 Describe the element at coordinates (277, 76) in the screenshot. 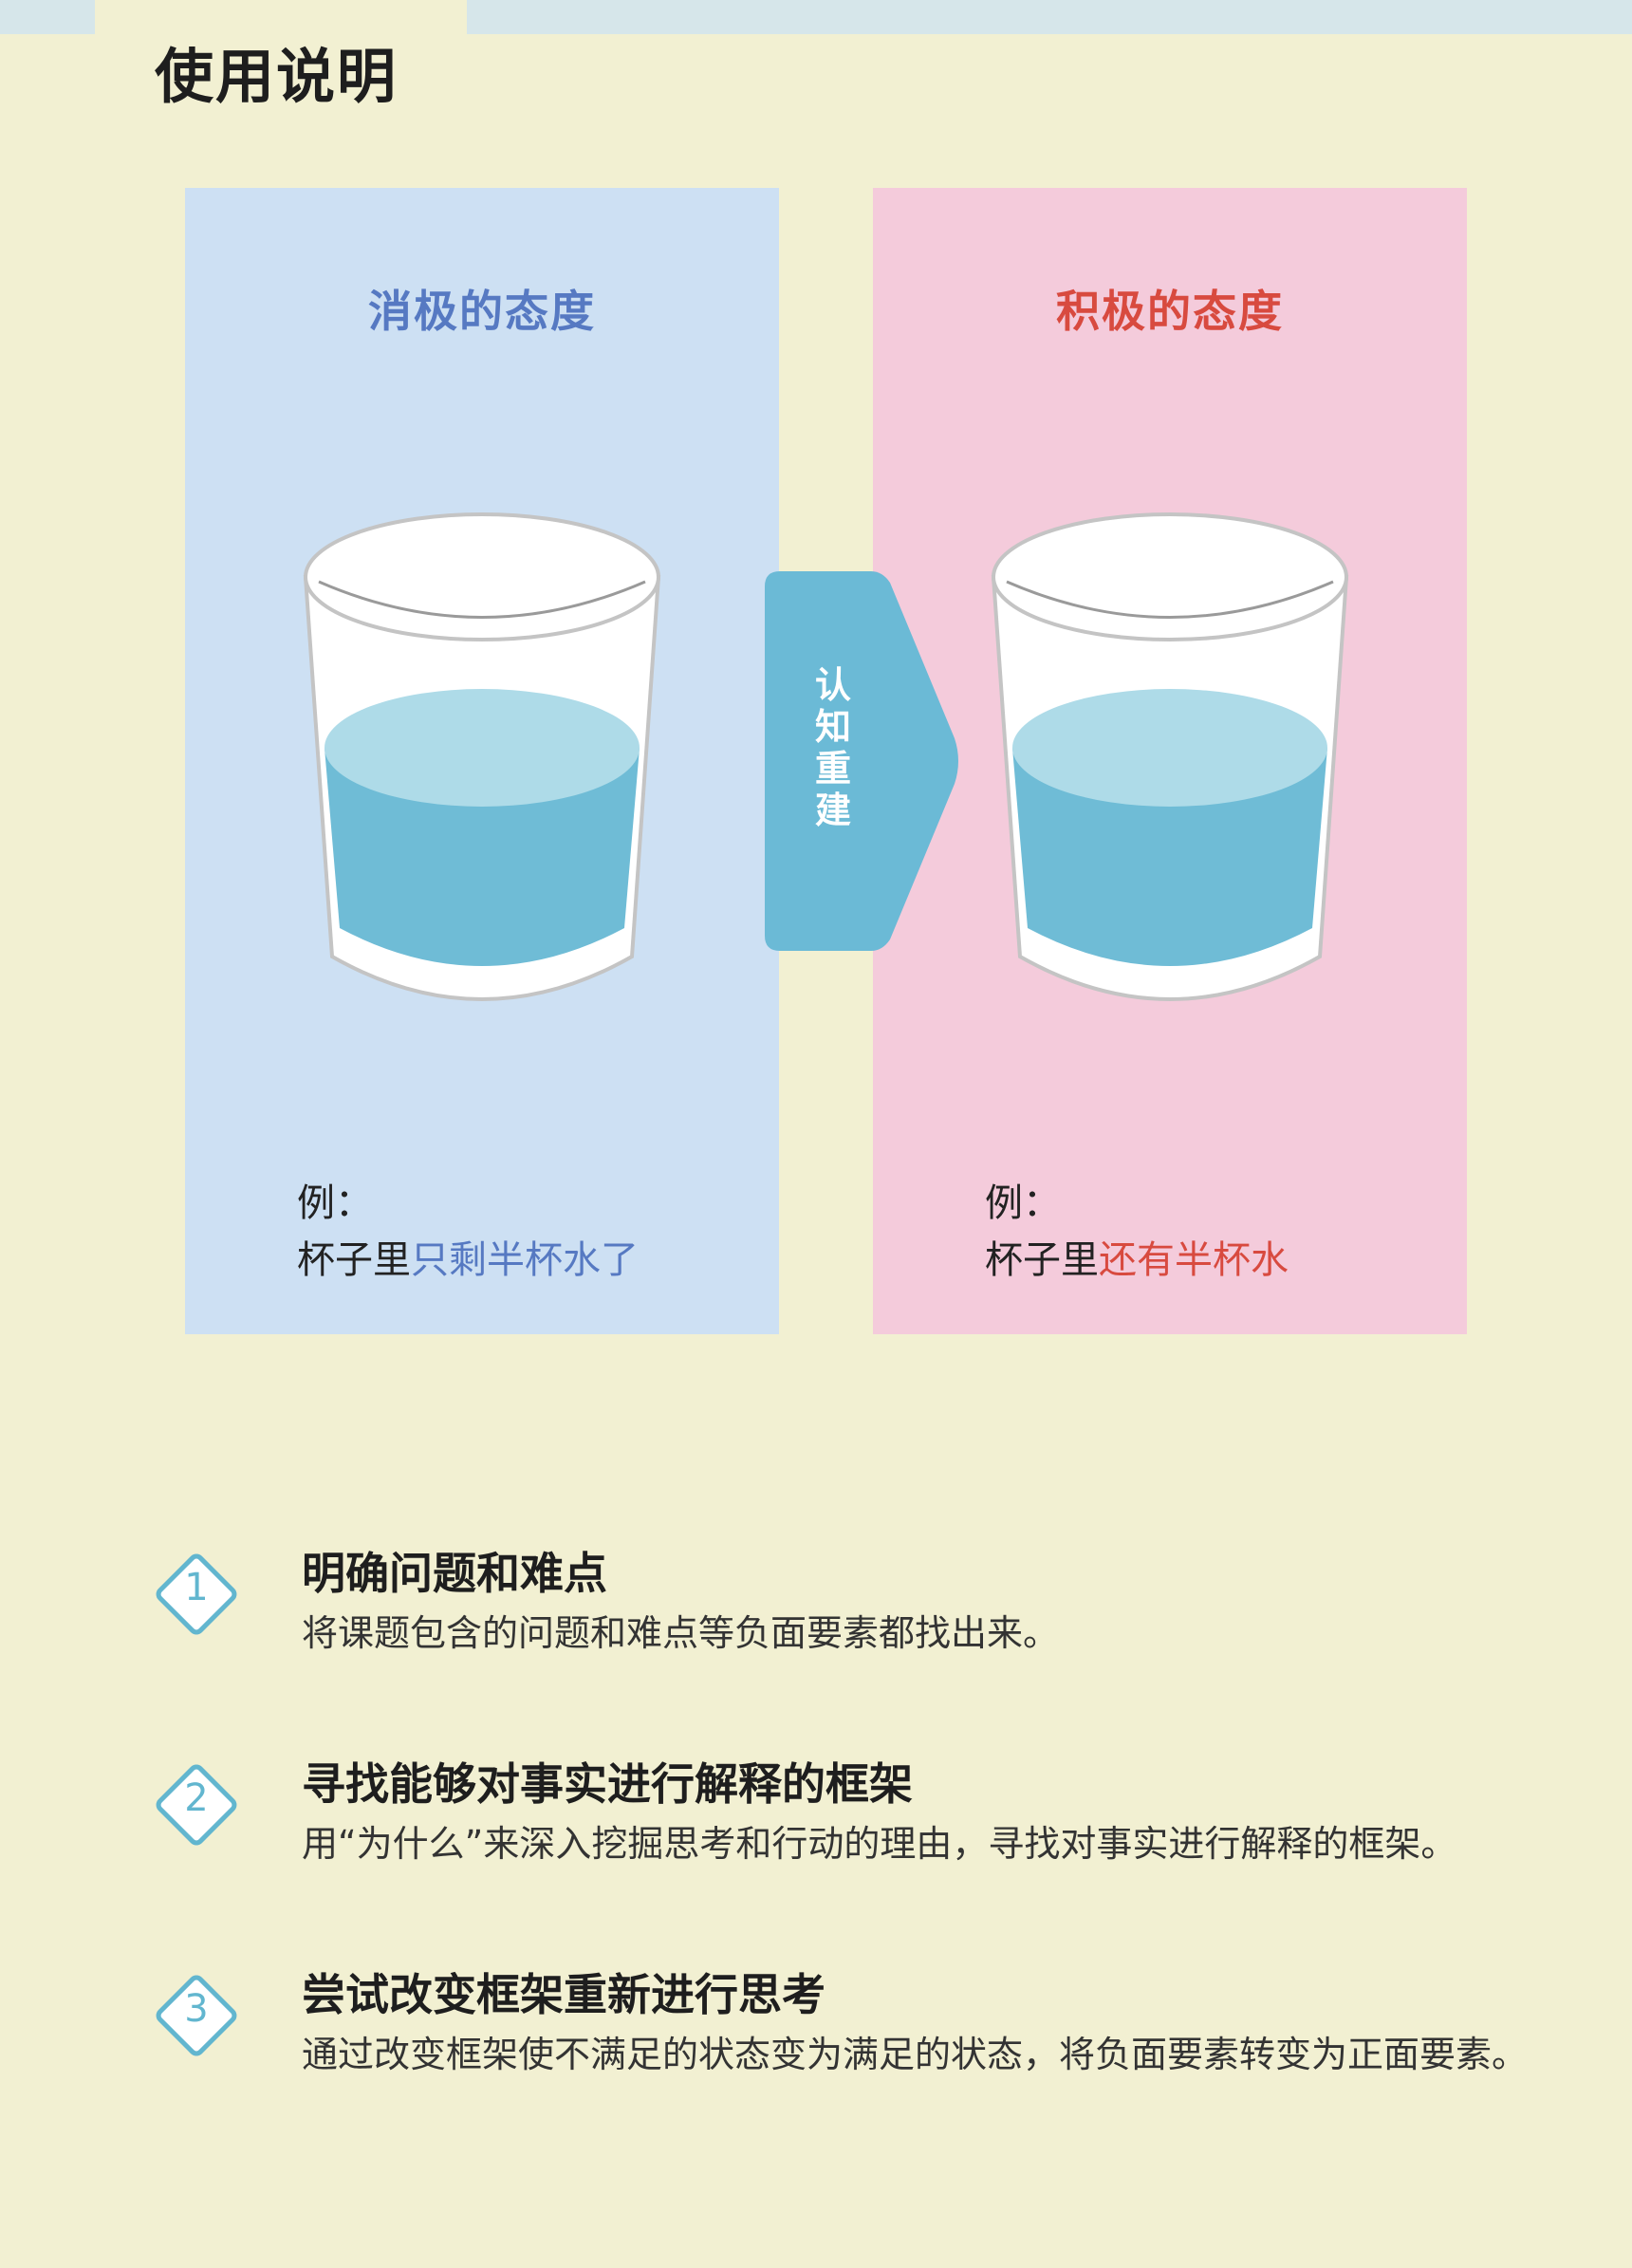

I see `page-title: 使用说明` at that location.